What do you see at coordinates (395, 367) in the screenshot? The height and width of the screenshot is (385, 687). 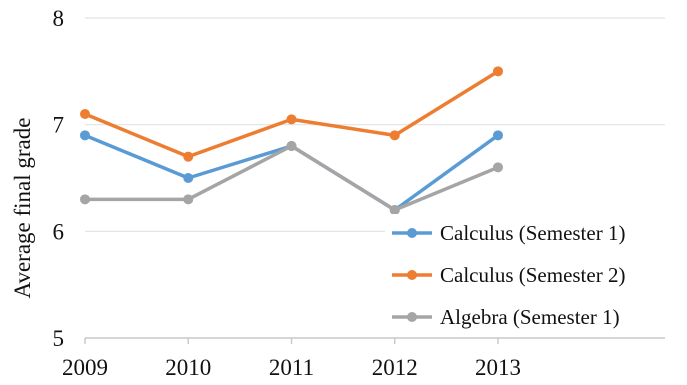 I see `x-tick-label: 2012` at bounding box center [395, 367].